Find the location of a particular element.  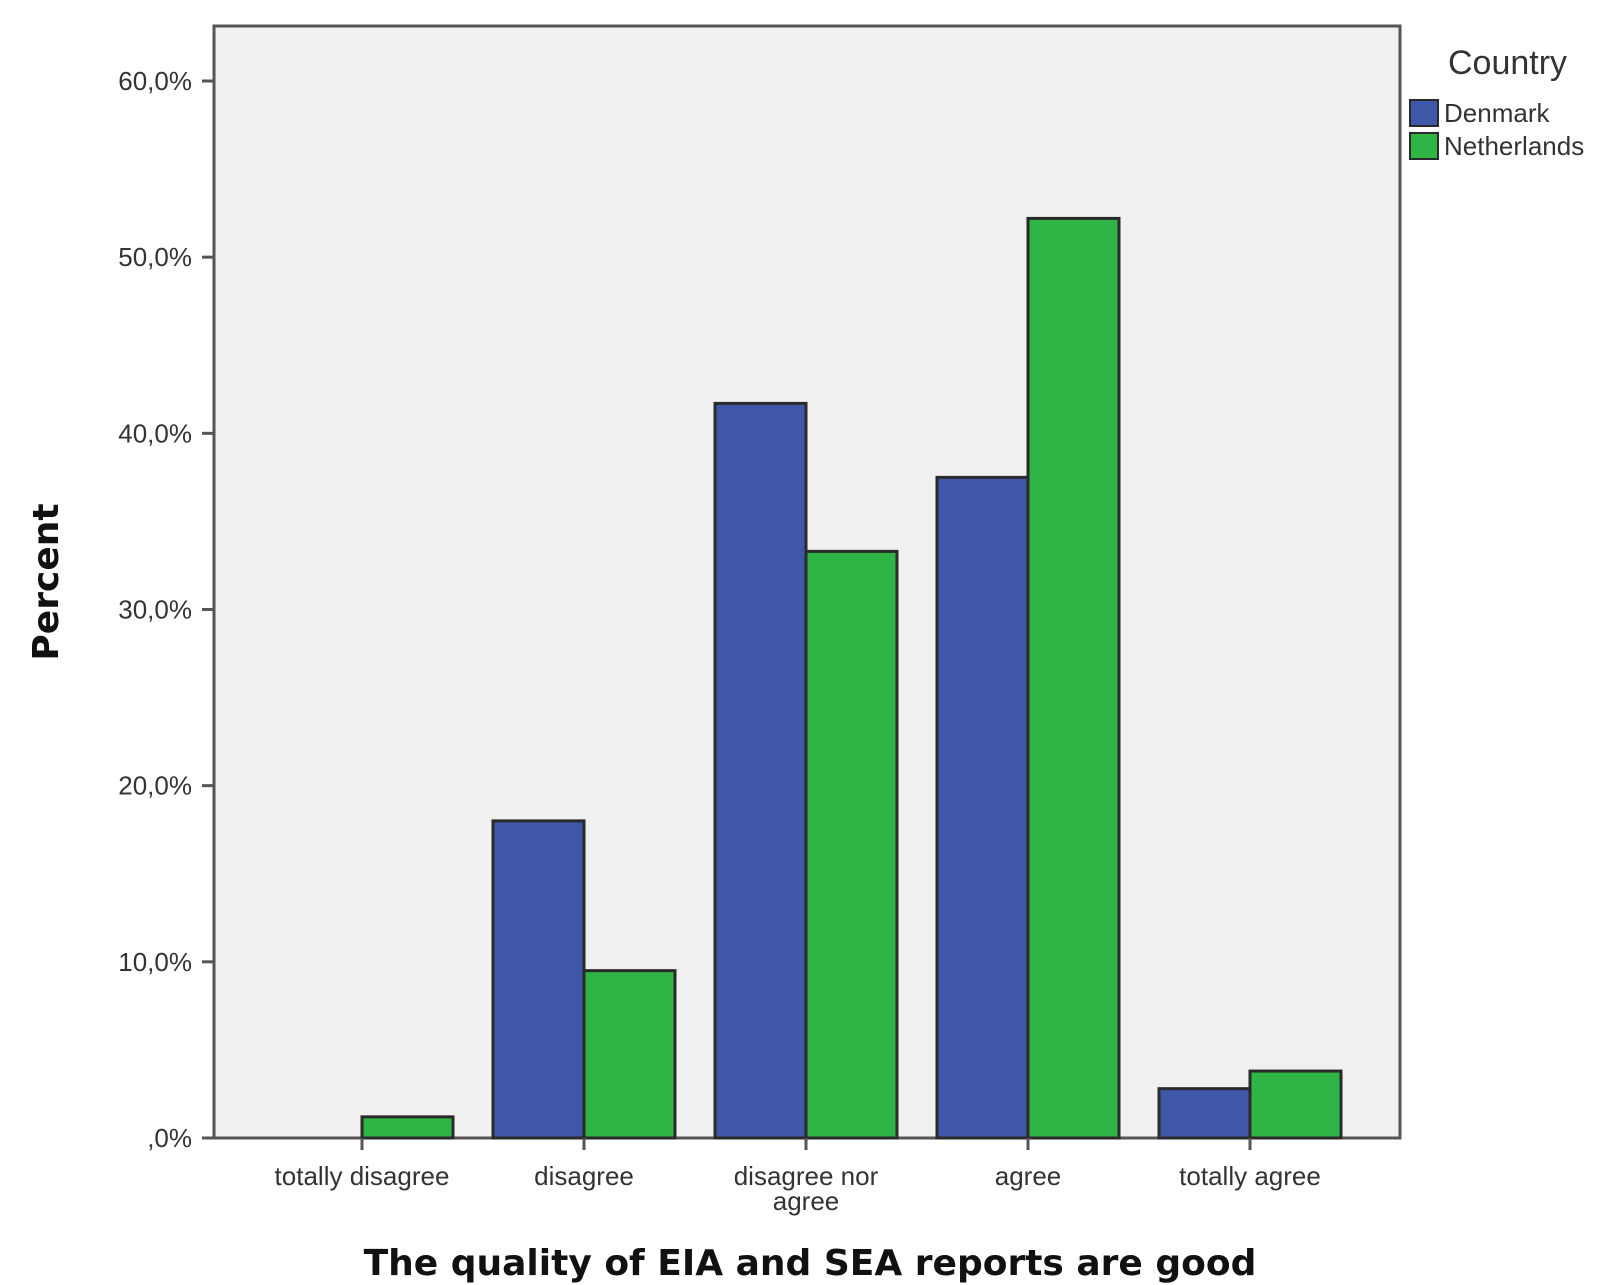

y-tick-label: 40,0% is located at coordinates (155, 433).